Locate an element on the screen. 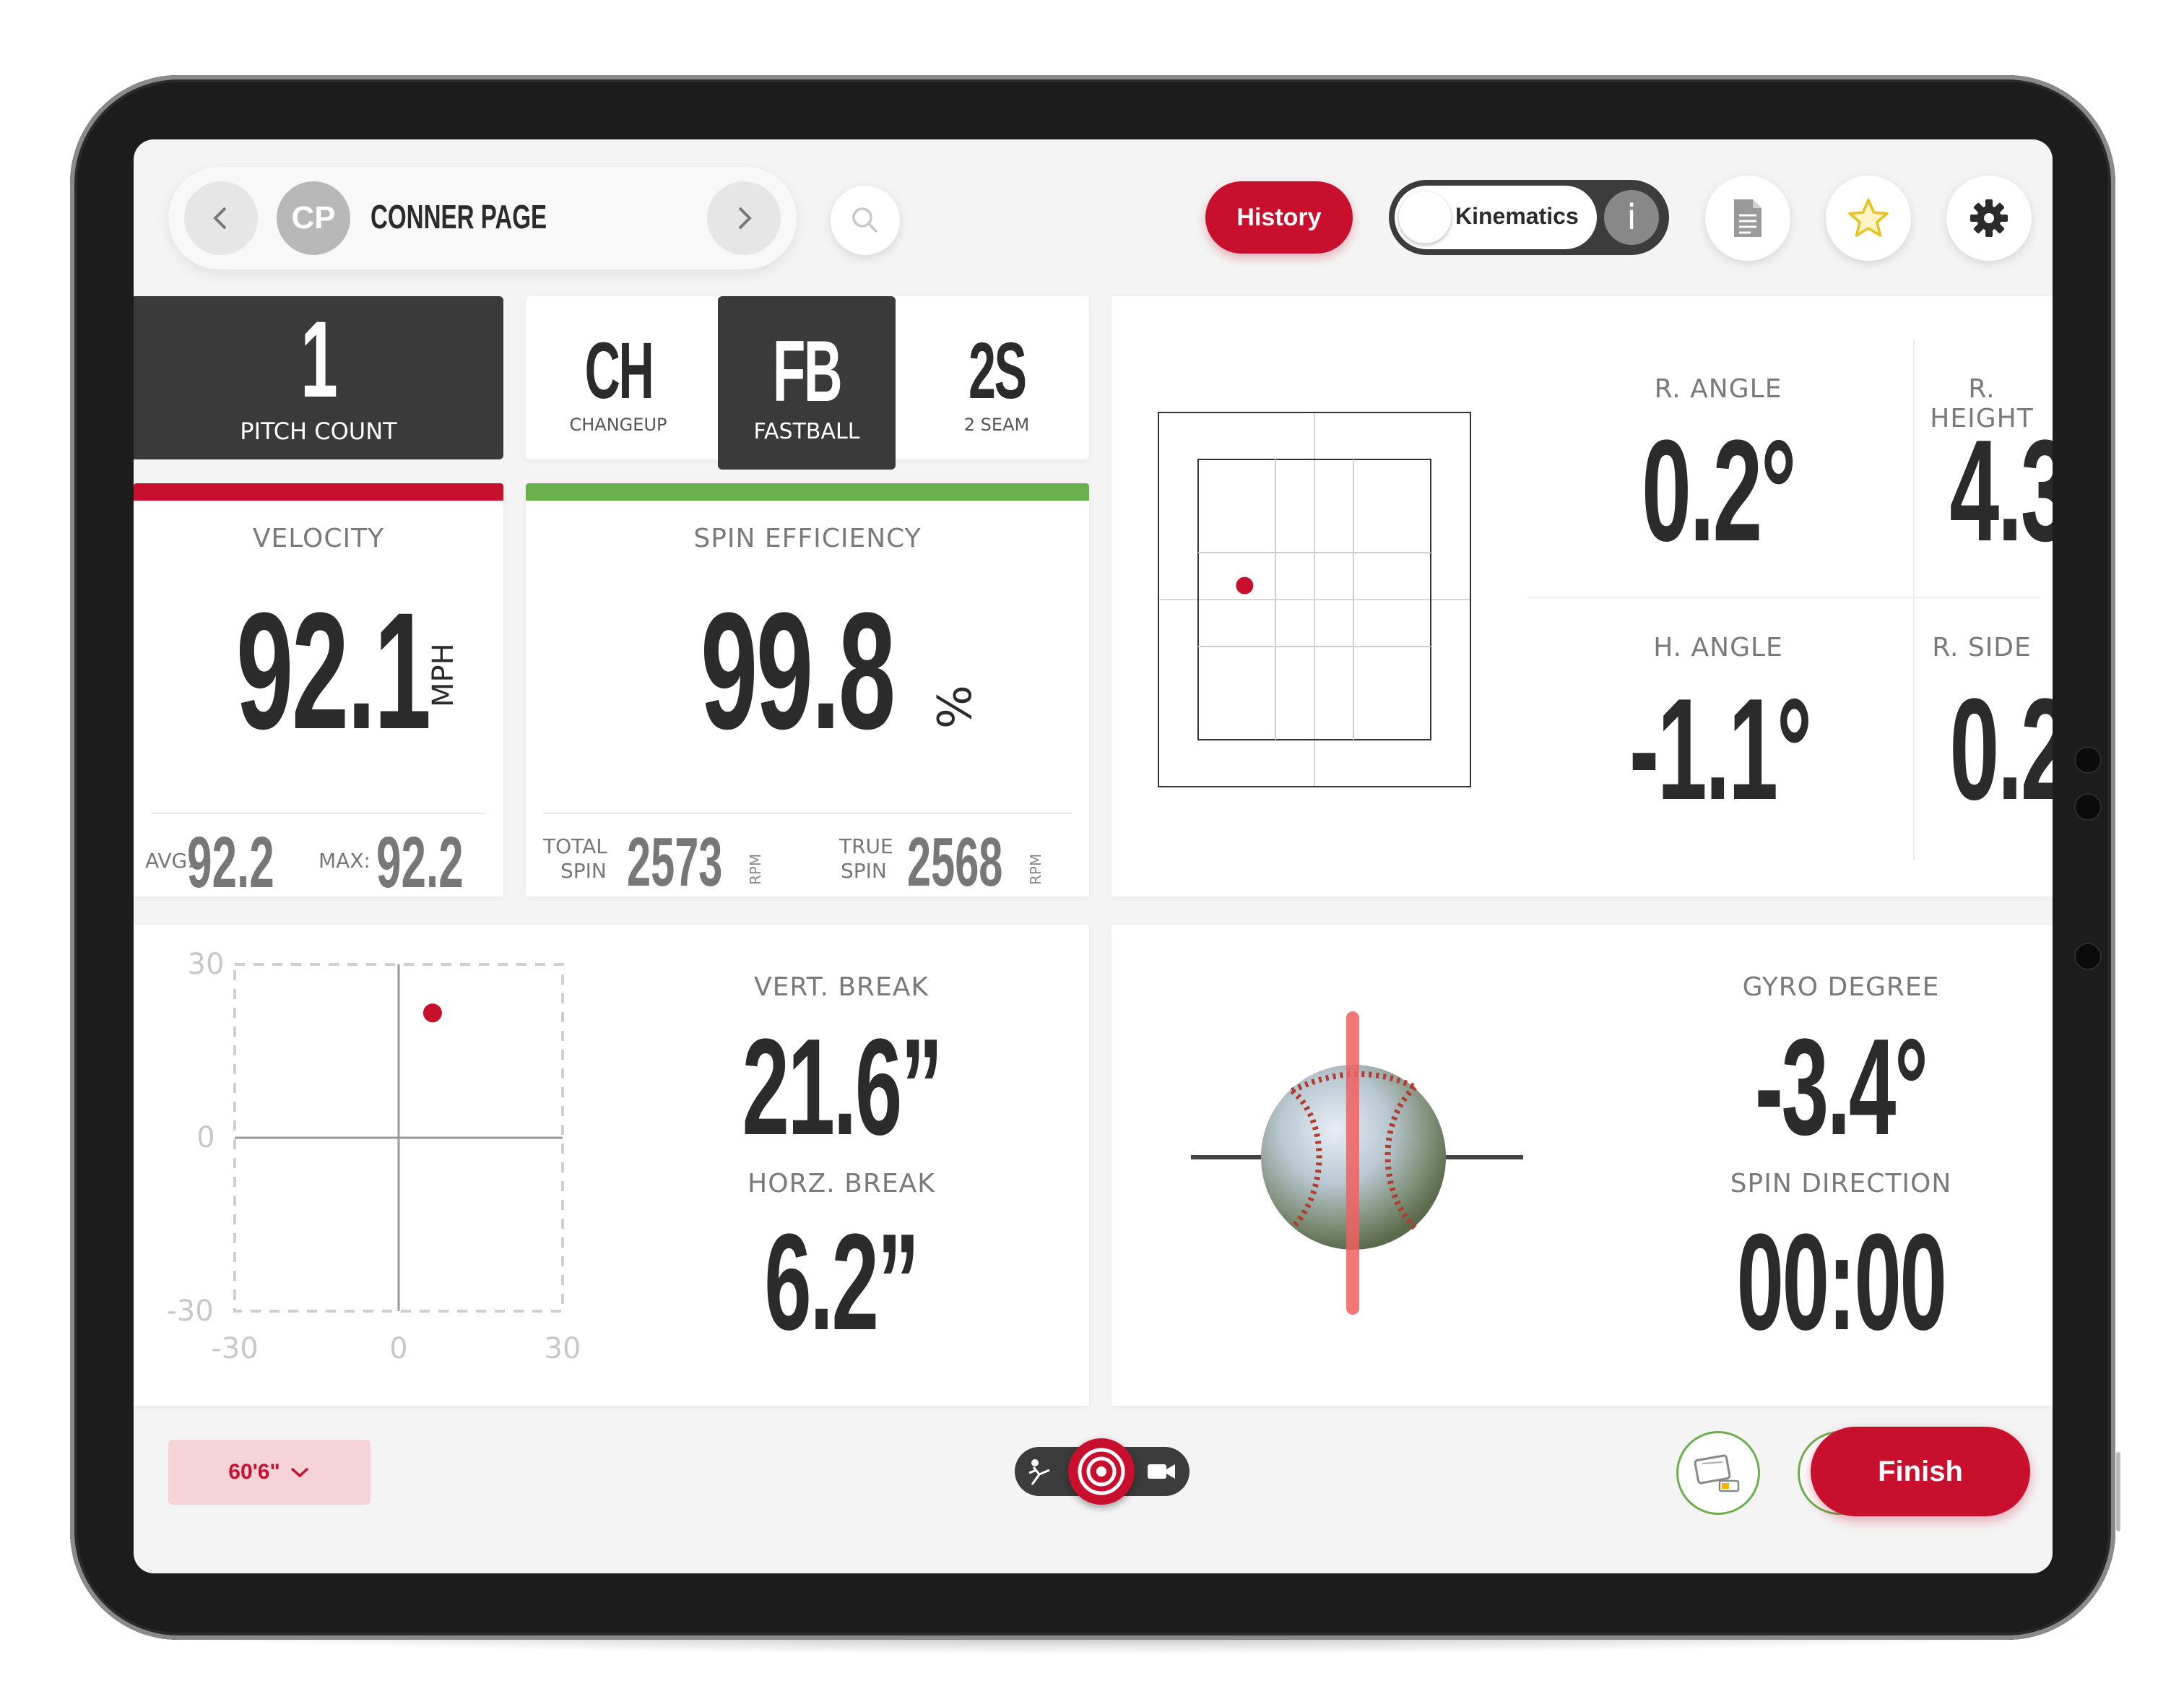 The width and height of the screenshot is (2184, 1707). spin-direction-value: 00:00 is located at coordinates (1841, 1282).